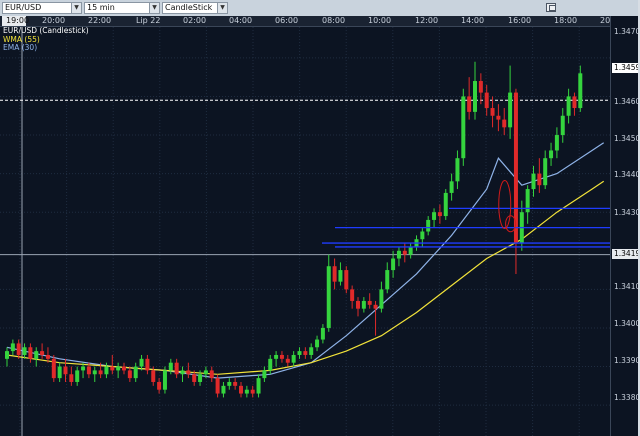  What do you see at coordinates (626, 254) in the screenshot?
I see `crosshair-price-tag: 1.3419` at bounding box center [626, 254].